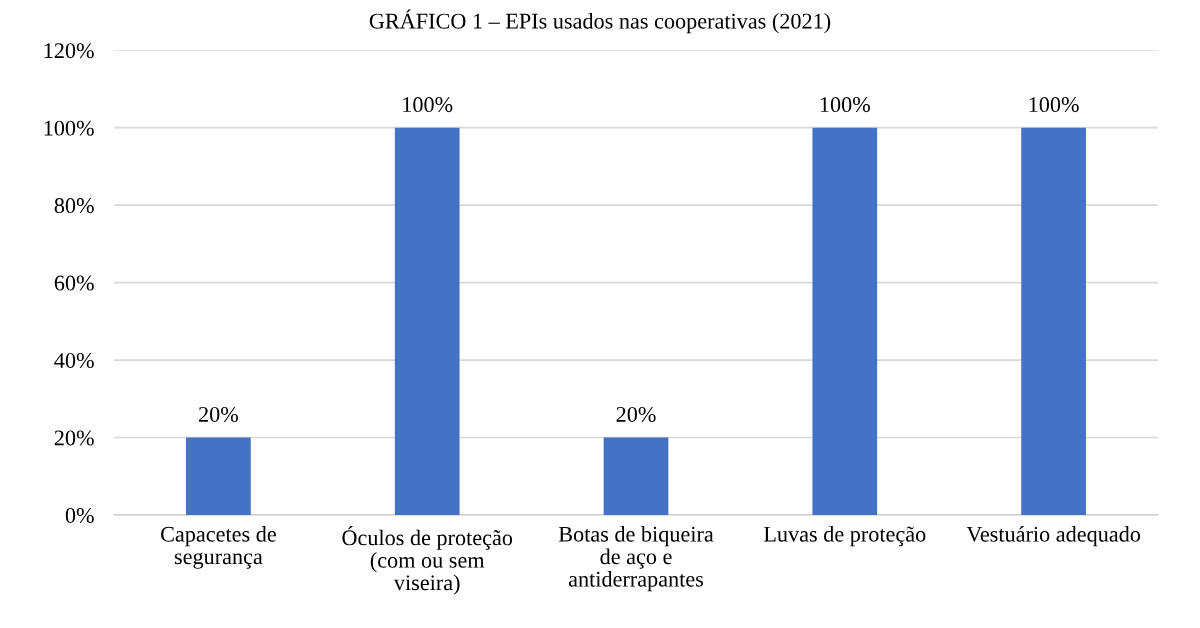 This screenshot has height=628, width=1200. I want to click on x-tick-label: Capacetes de segurança, so click(218, 547).